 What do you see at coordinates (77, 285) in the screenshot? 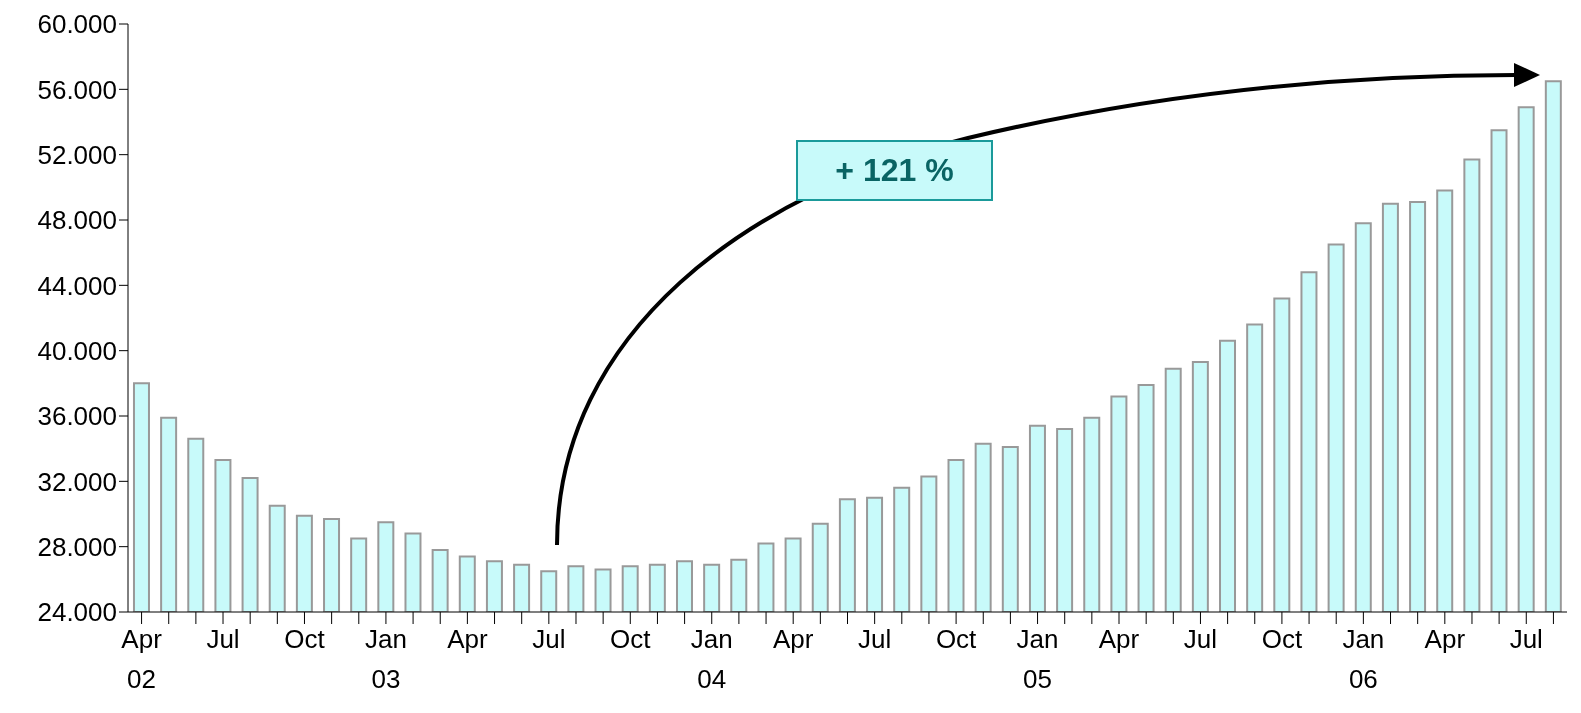
I see `y-tick-label: 44.000` at bounding box center [77, 285].